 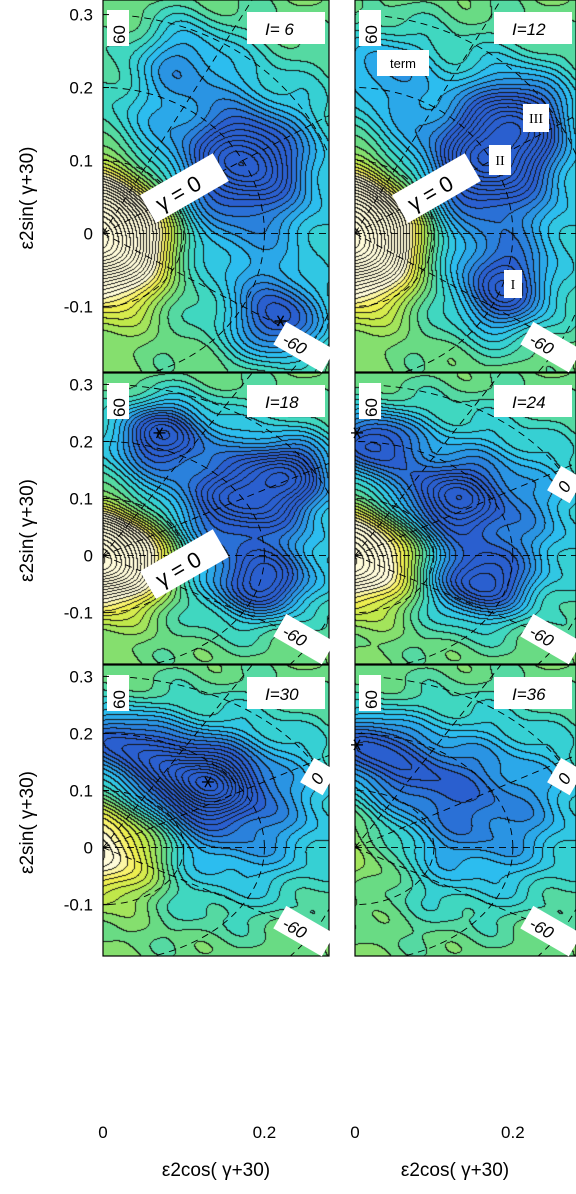 I want to click on spin-label: I=30, so click(x=286, y=693).